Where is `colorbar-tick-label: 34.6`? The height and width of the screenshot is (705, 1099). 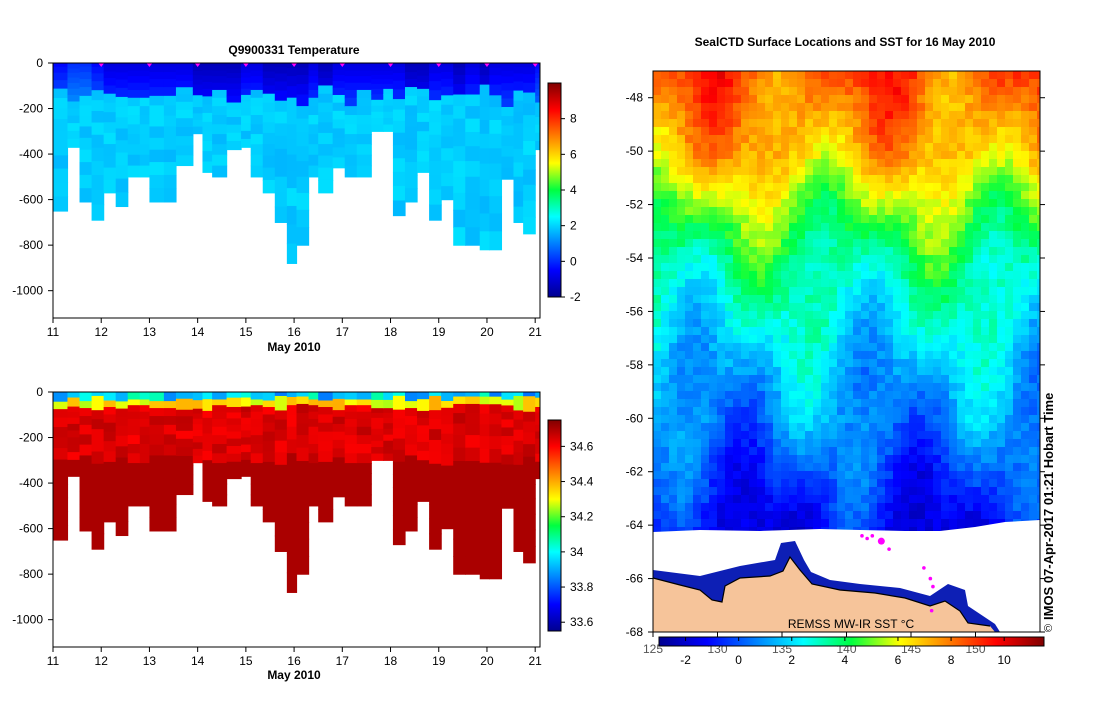
colorbar-tick-label: 34.6 is located at coordinates (582, 446).